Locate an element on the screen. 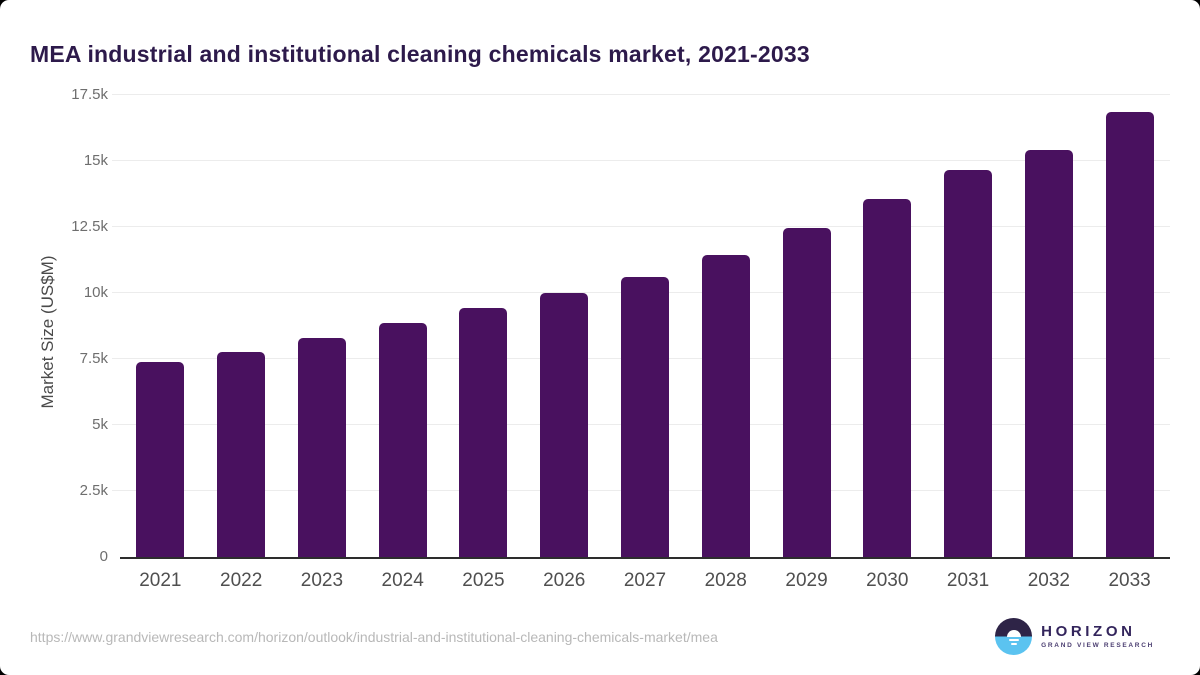 Image resolution: width=1200 pixels, height=675 pixels. y-tick-label-15k: 15k is located at coordinates (95, 160).